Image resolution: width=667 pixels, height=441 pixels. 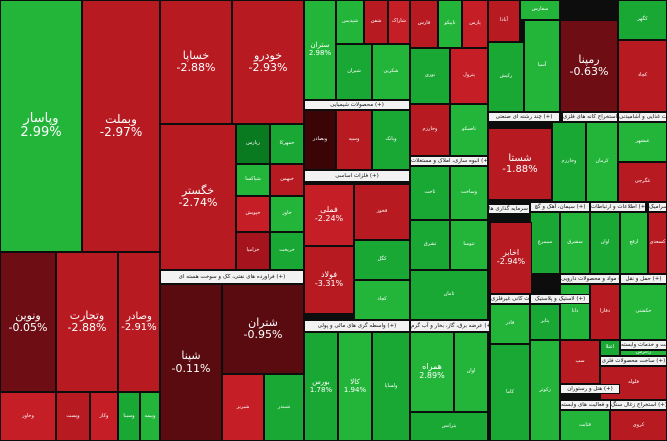 I want to click on stock-tile-small: حکشتی, so click(x=643, y=312).